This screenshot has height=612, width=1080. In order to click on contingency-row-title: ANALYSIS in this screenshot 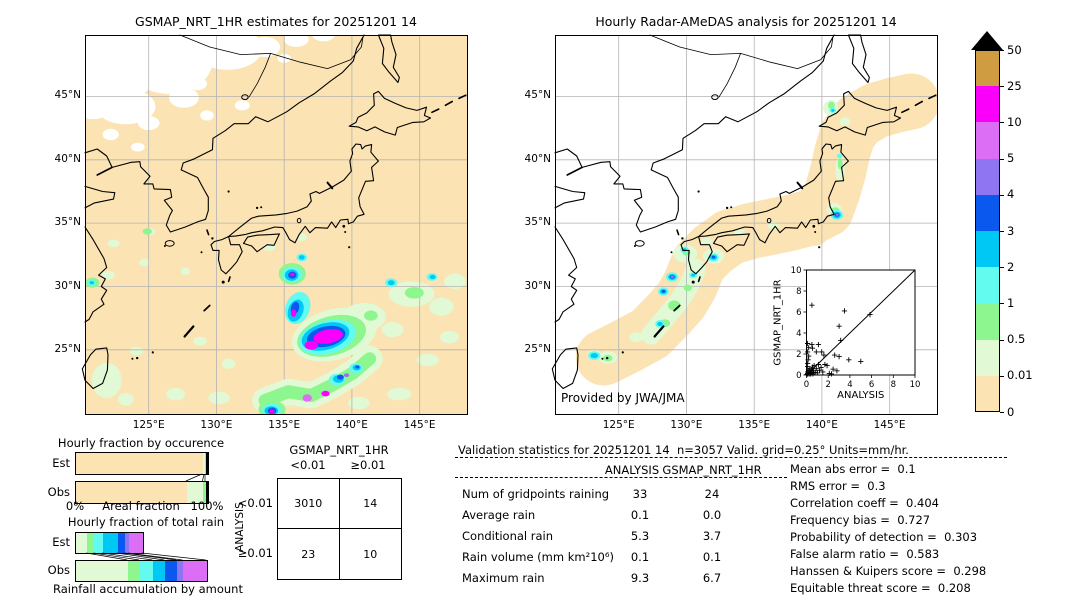, I will do `click(240, 527)`.